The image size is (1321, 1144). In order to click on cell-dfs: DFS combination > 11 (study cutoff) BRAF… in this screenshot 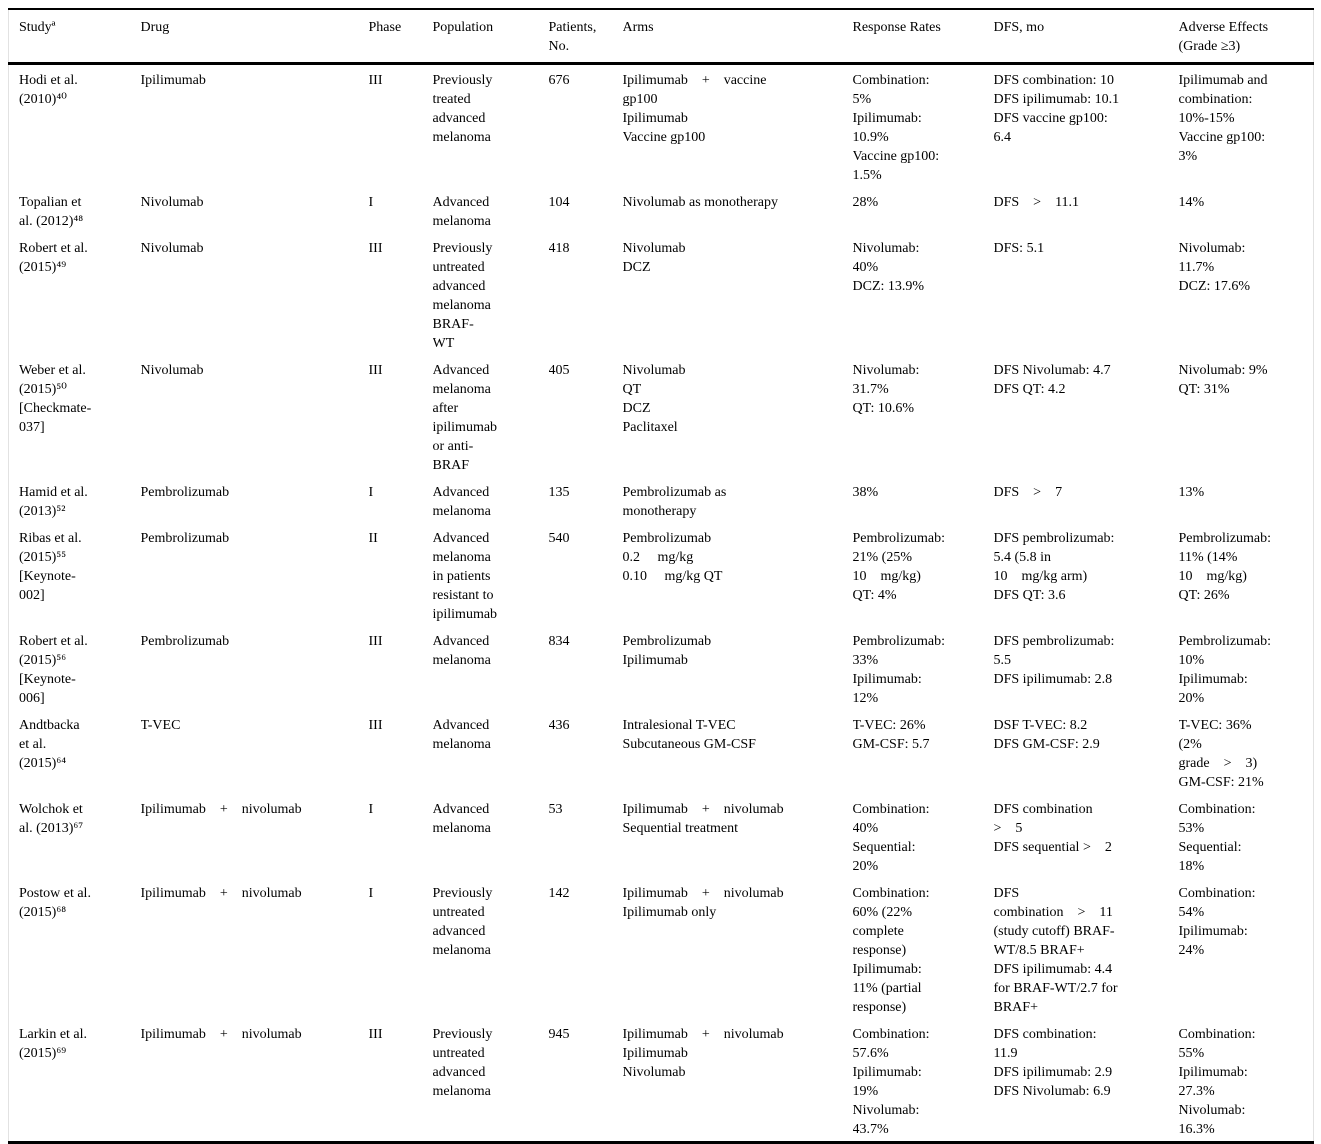, I will do `click(1055, 950)`.